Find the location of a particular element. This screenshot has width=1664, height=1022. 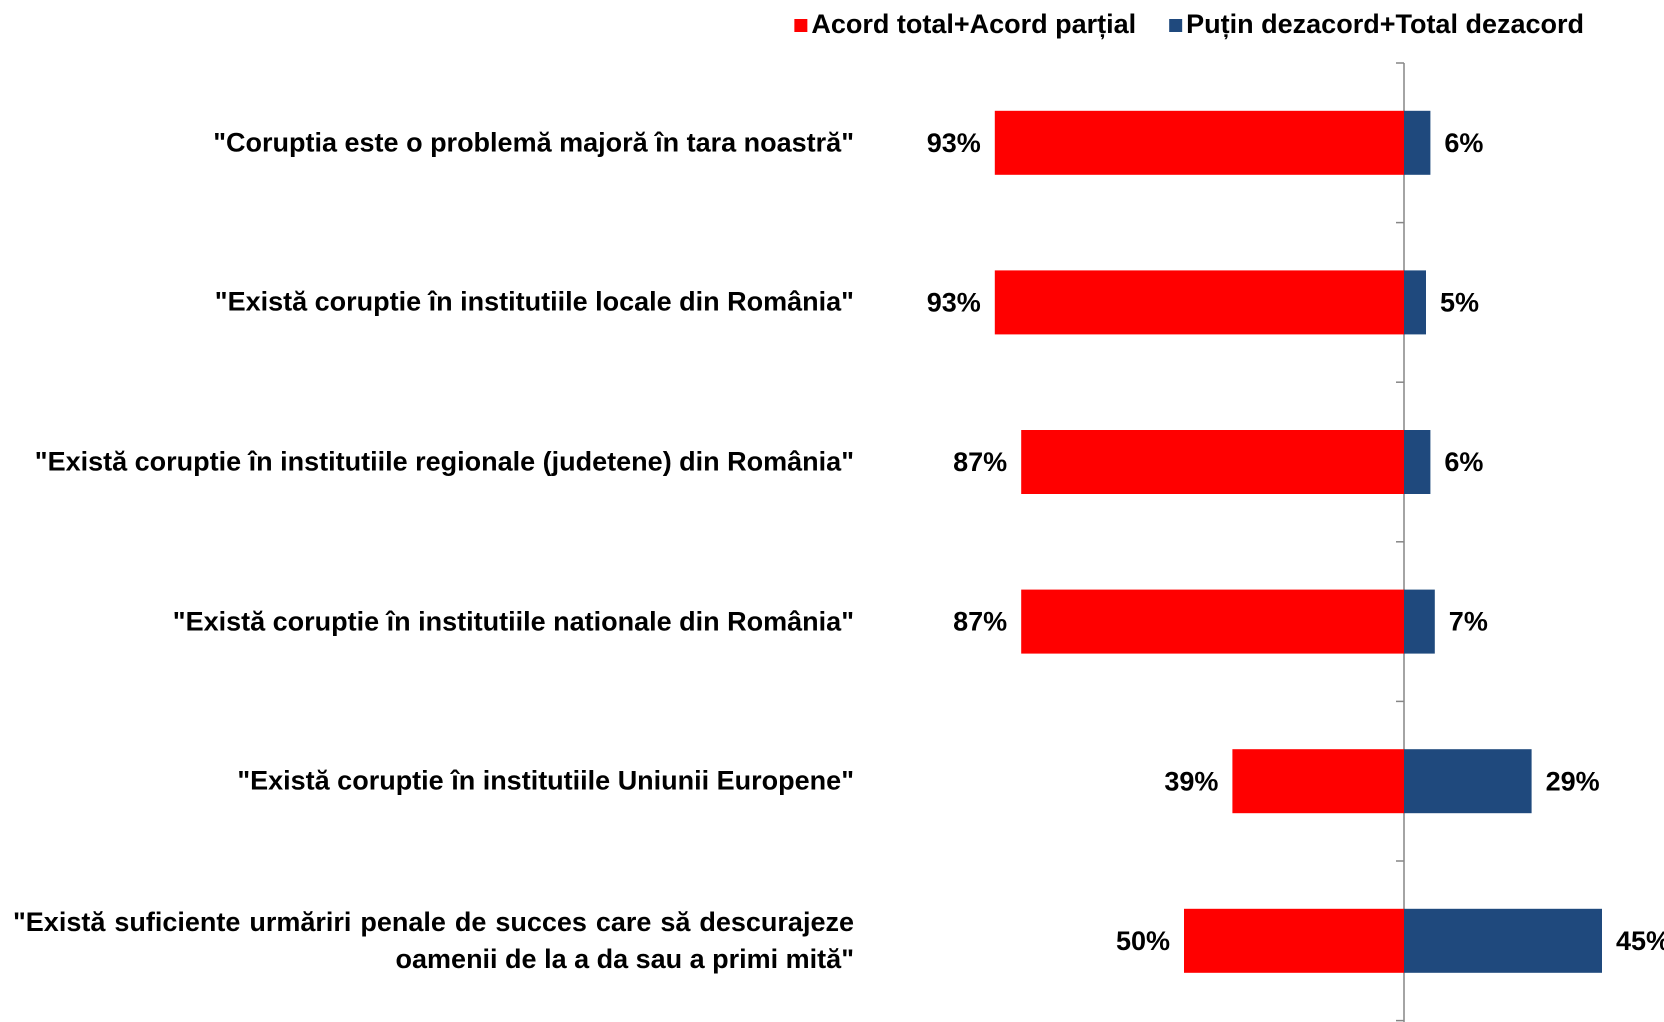

legend-label: Acord total+Acord parțial is located at coordinates (973, 24).